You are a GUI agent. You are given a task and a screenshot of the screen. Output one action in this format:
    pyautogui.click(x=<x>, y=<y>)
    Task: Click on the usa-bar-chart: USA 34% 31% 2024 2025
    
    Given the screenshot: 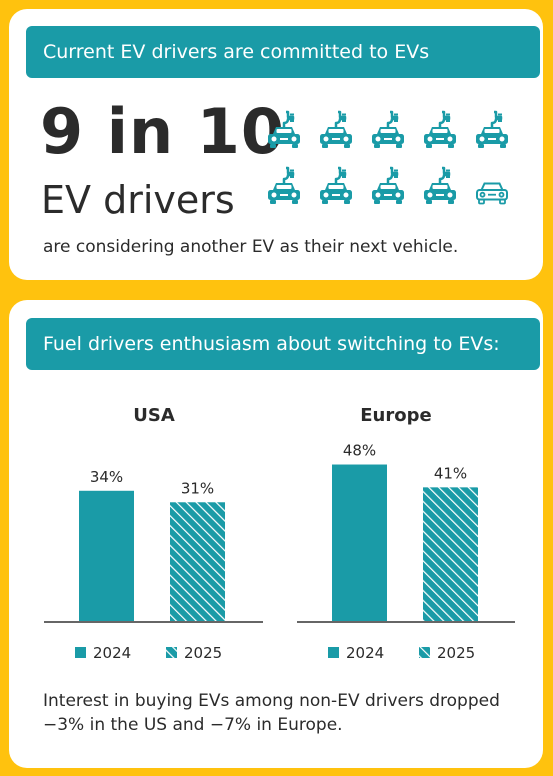 What is the action you would take?
    pyautogui.click(x=153, y=533)
    